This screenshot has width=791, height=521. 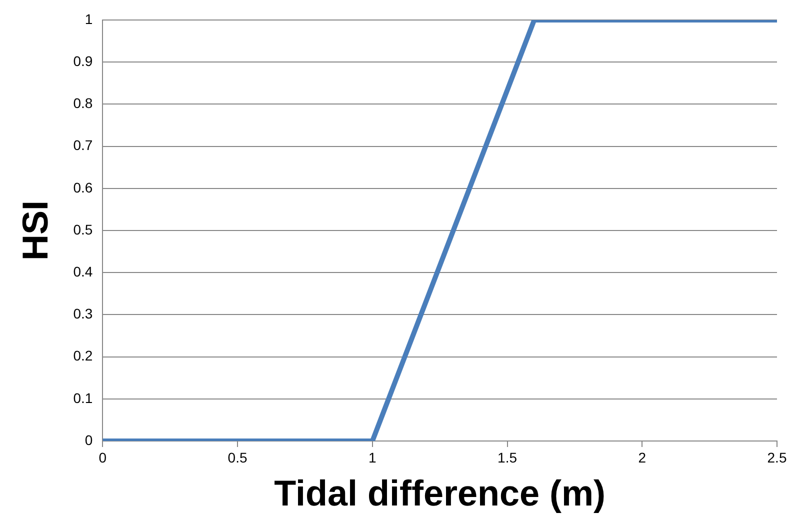 What do you see at coordinates (642, 457) in the screenshot?
I see `x-tick-label: 2` at bounding box center [642, 457].